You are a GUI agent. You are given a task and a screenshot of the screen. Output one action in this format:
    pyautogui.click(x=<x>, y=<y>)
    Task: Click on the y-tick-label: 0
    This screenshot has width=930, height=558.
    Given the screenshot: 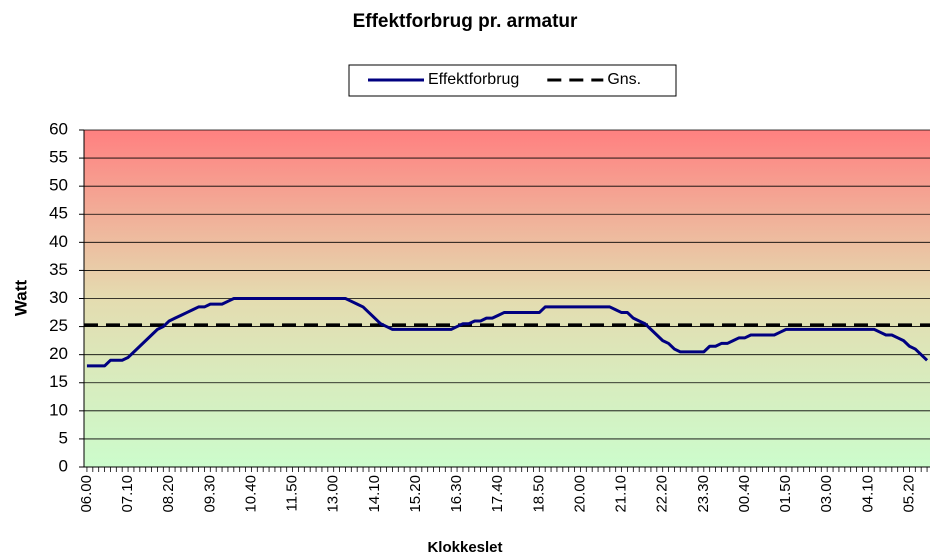 What is the action you would take?
    pyautogui.click(x=63, y=465)
    